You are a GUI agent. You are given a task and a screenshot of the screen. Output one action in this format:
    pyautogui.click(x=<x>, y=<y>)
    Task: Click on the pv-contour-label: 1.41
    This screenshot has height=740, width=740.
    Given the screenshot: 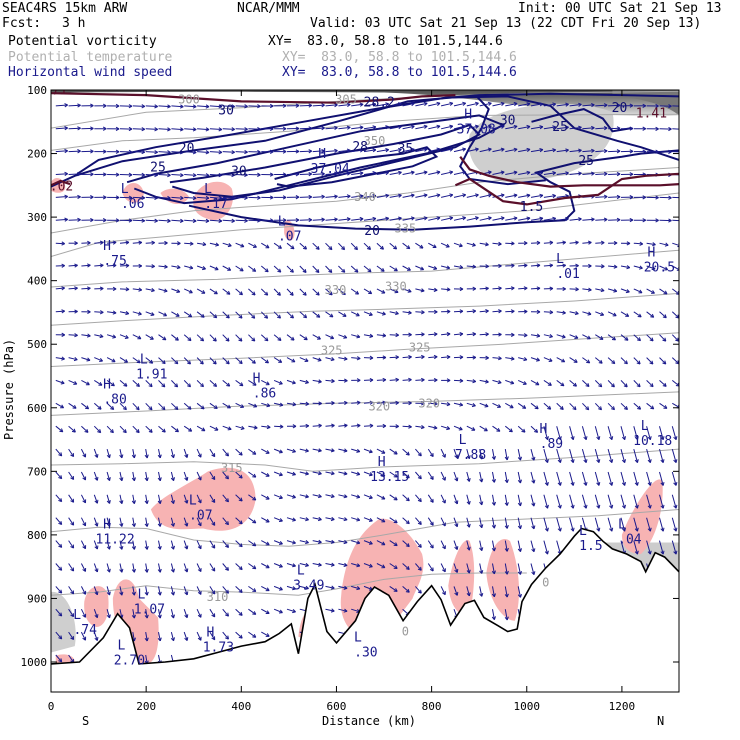 What is the action you would take?
    pyautogui.click(x=651, y=114)
    